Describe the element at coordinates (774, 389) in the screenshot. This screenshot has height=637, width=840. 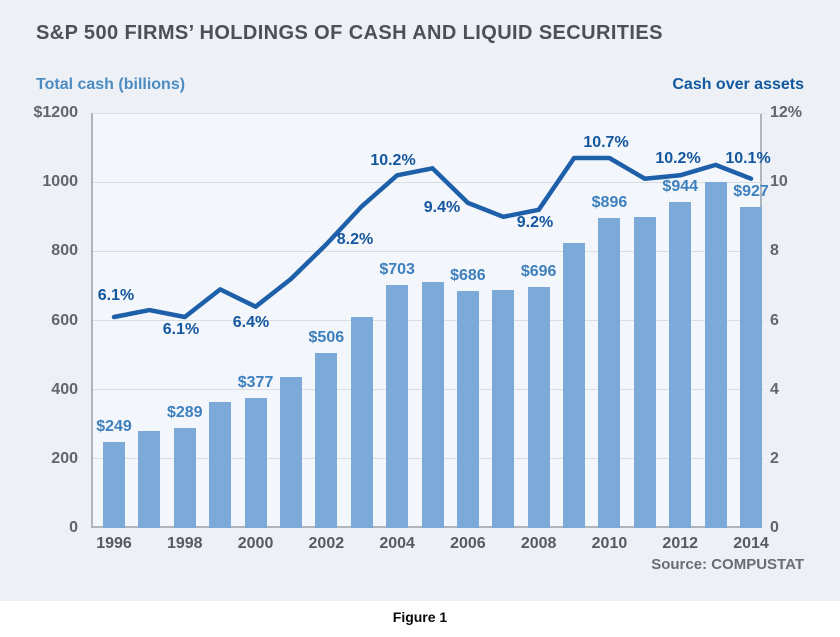
I see `y-axis-tick-right: 4` at that location.